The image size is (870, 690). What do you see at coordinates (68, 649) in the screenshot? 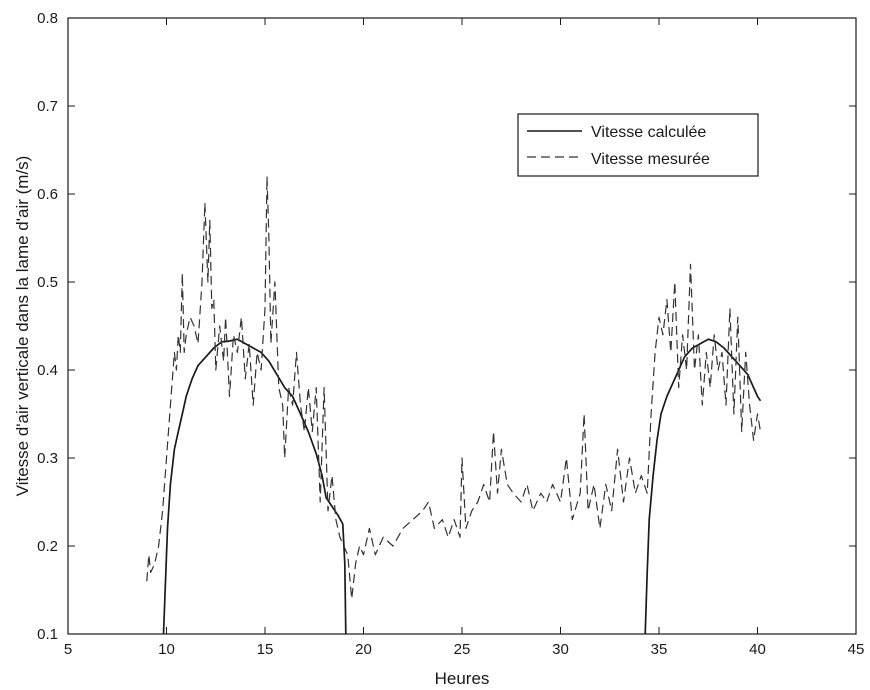
I see `x-tick-label: 5` at bounding box center [68, 649].